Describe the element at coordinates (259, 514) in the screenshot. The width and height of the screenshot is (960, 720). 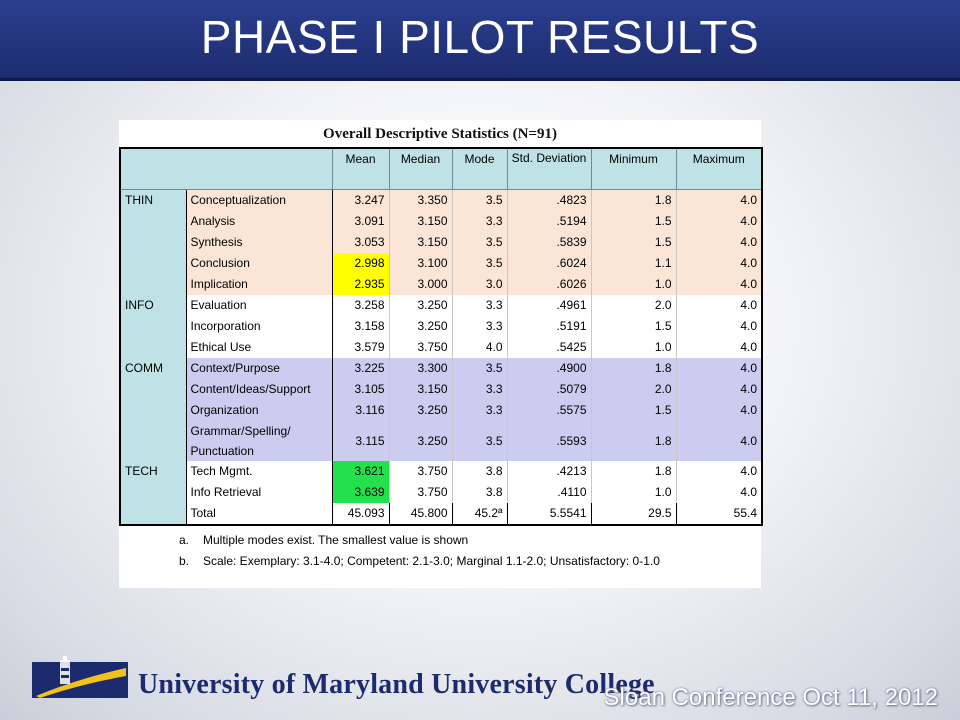
I see `row-label: Total` at that location.